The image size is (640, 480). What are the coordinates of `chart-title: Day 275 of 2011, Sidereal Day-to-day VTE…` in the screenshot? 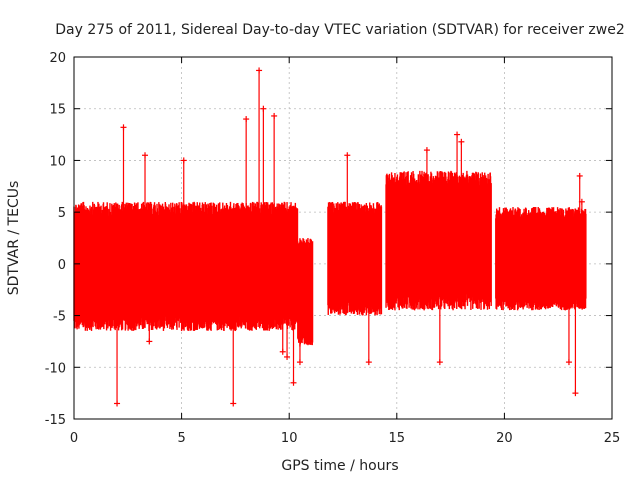 It's located at (340, 30).